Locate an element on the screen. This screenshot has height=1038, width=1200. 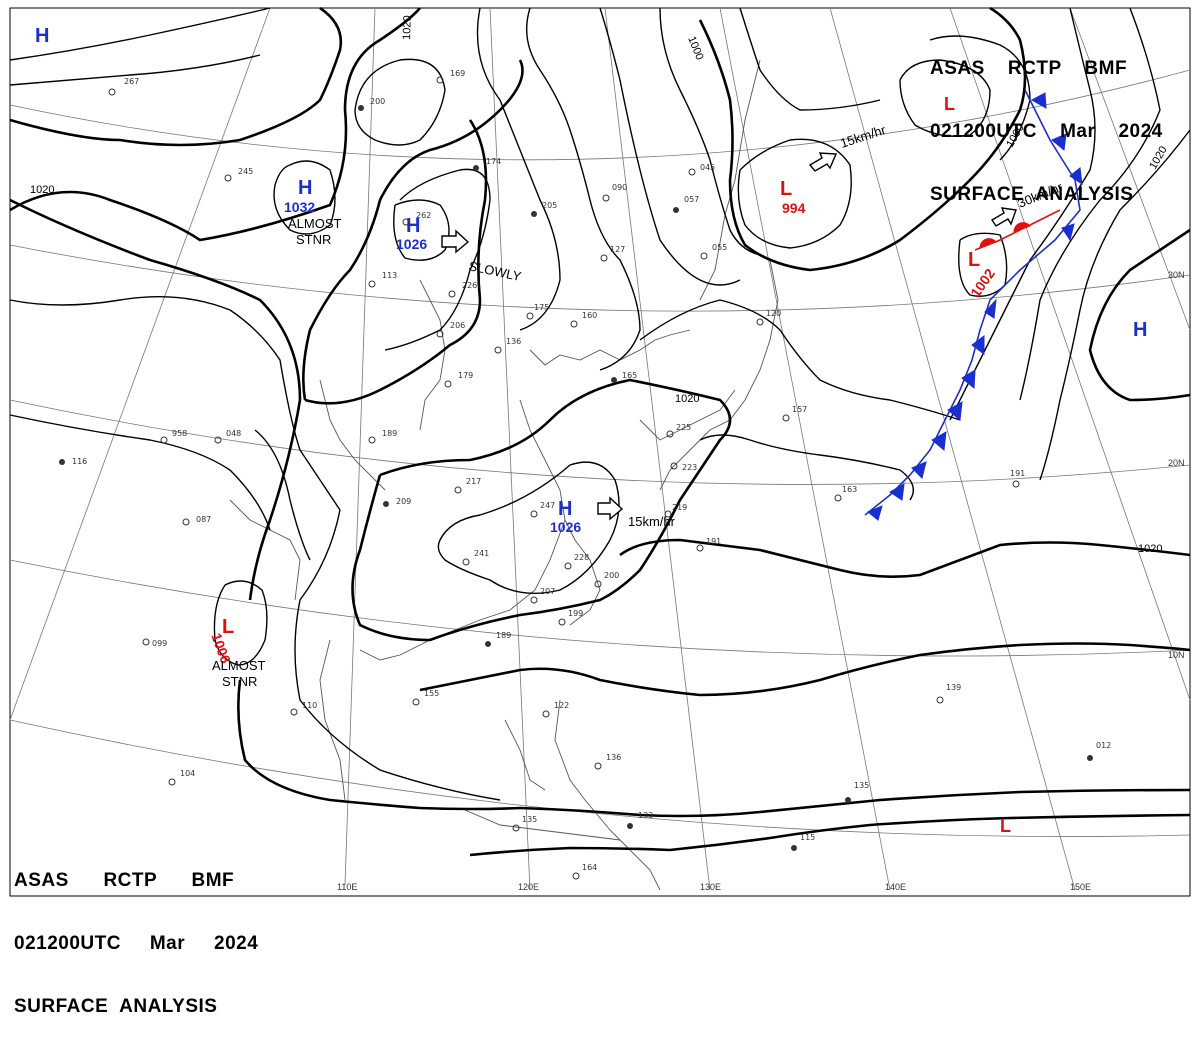
station-plot: 200 is located at coordinates (606, 579).